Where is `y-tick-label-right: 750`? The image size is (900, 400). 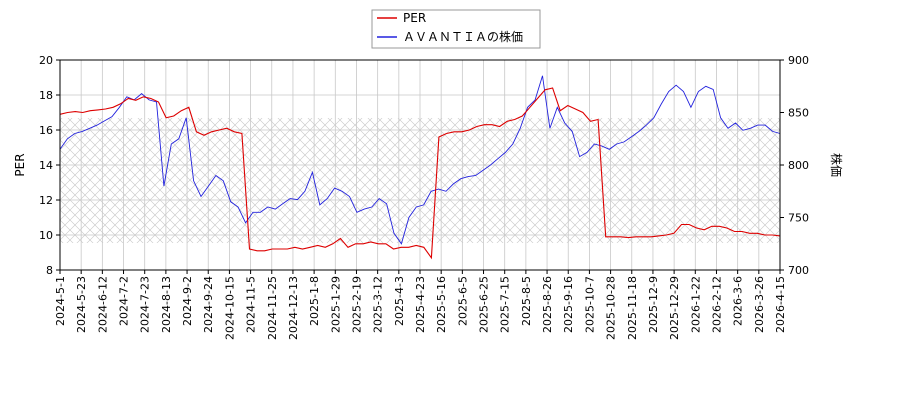
y-tick-label-right: 750 is located at coordinates (798, 218).